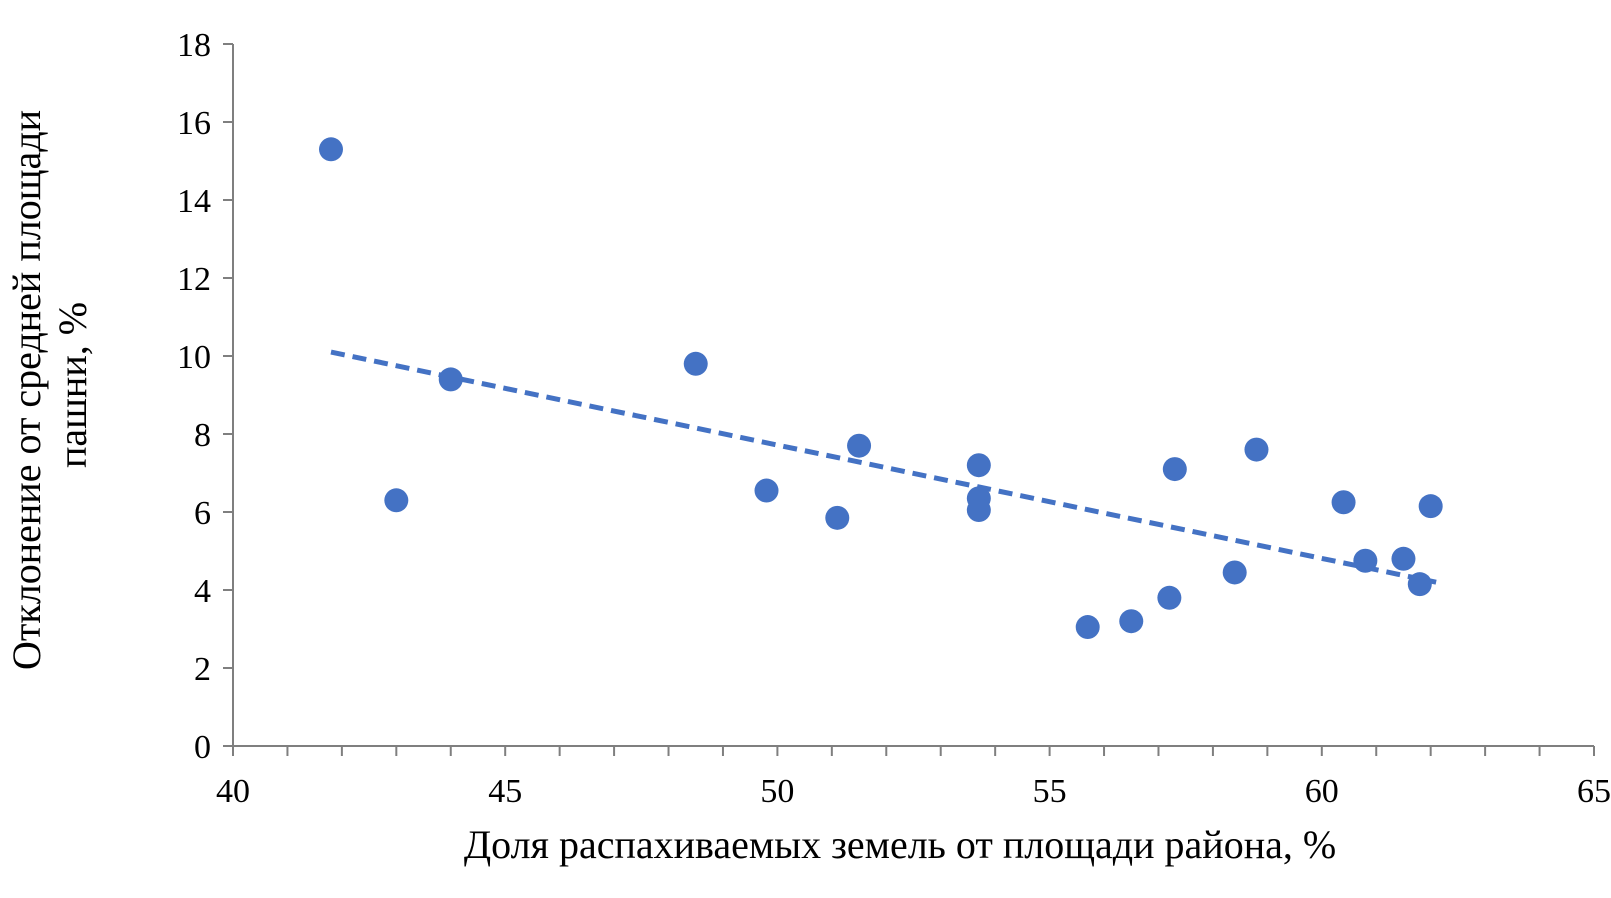 This screenshot has height=898, width=1611. What do you see at coordinates (72, 385) in the screenshot?
I see `y-axis-title-line-2: пашни, %` at bounding box center [72, 385].